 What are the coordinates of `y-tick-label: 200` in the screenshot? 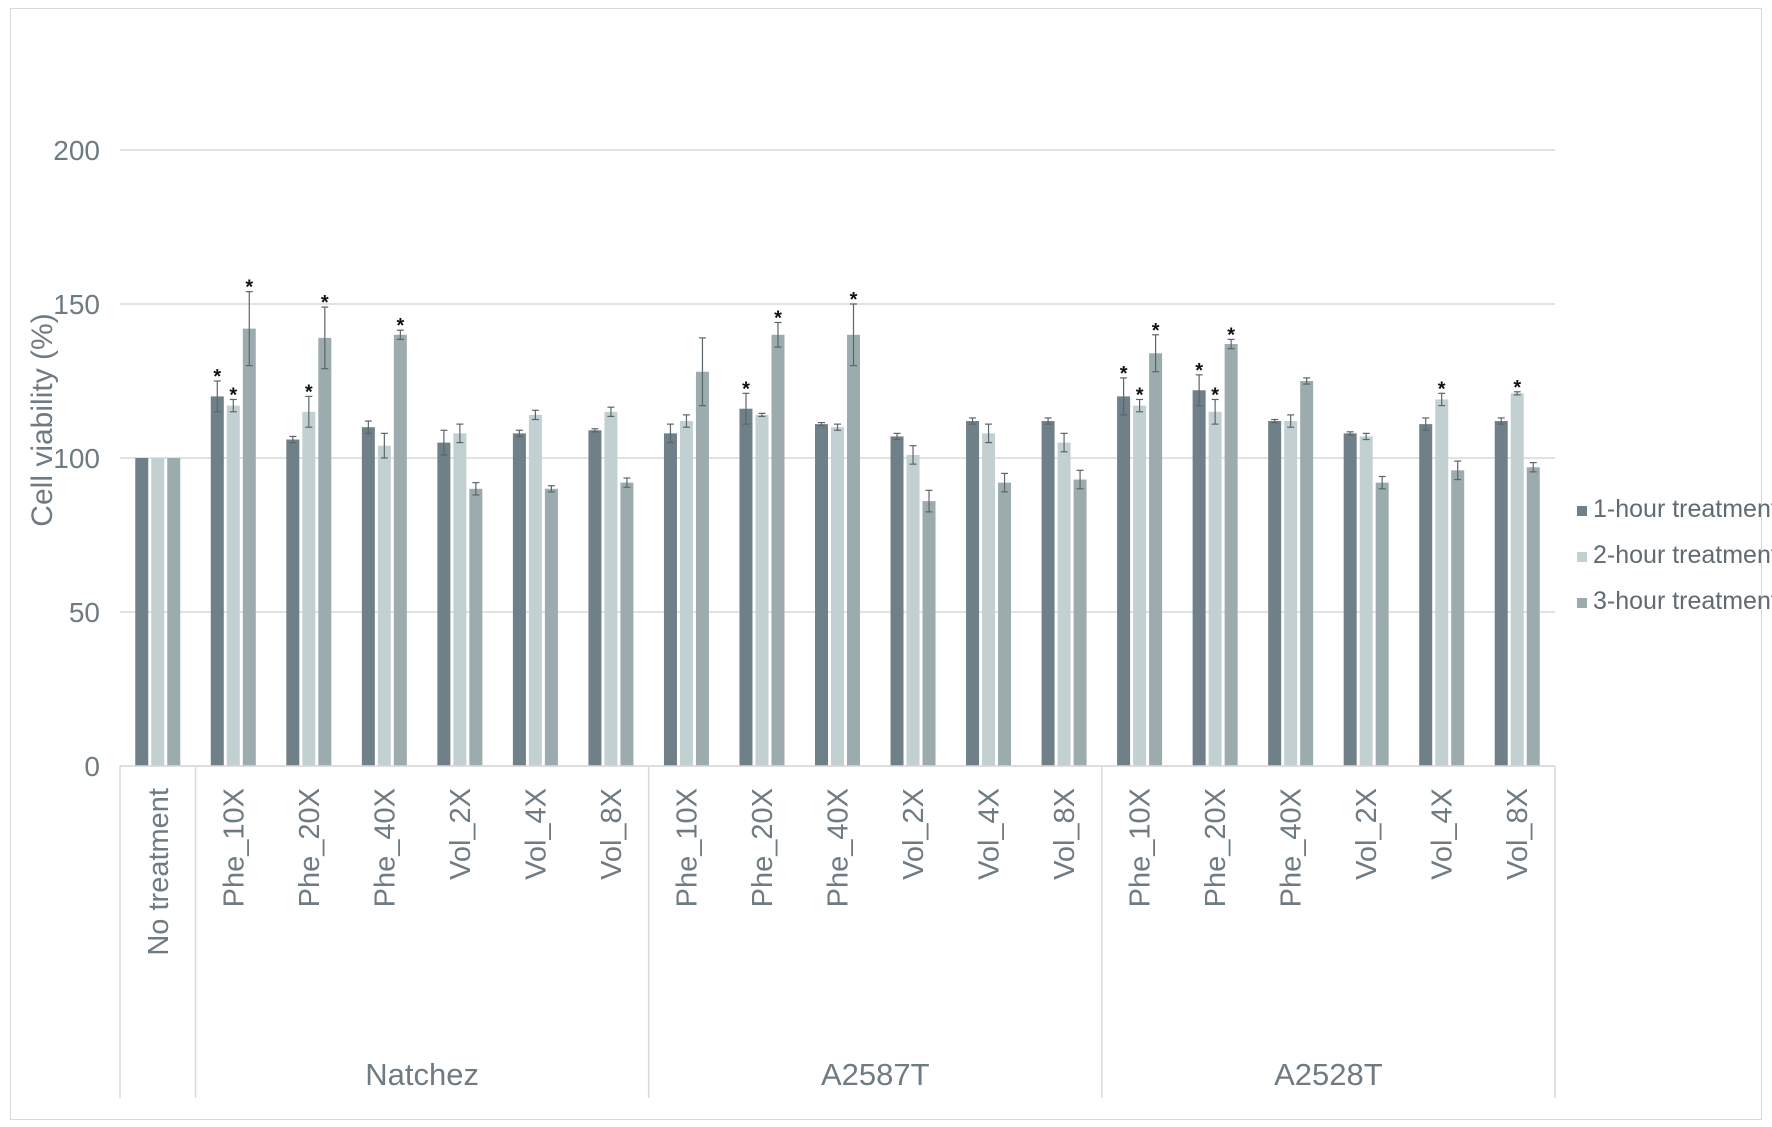 It's located at (76, 150).